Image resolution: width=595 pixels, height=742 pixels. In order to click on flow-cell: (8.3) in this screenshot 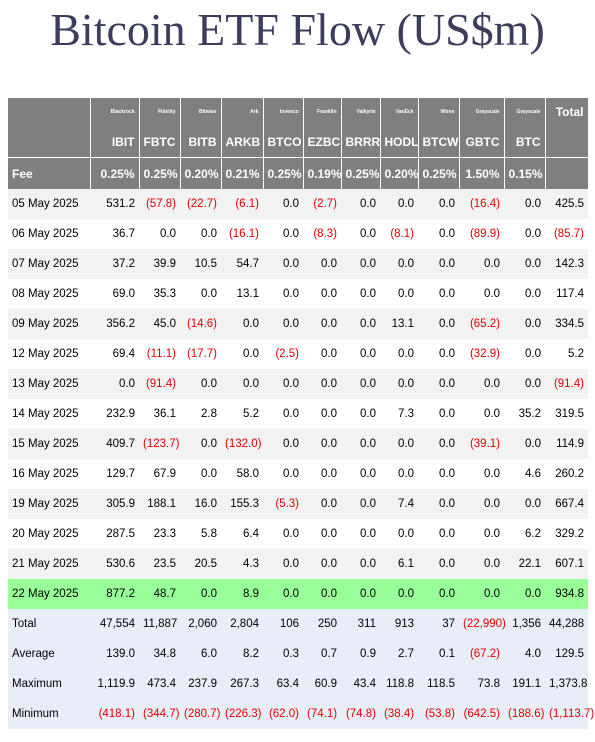, I will do `click(322, 234)`.